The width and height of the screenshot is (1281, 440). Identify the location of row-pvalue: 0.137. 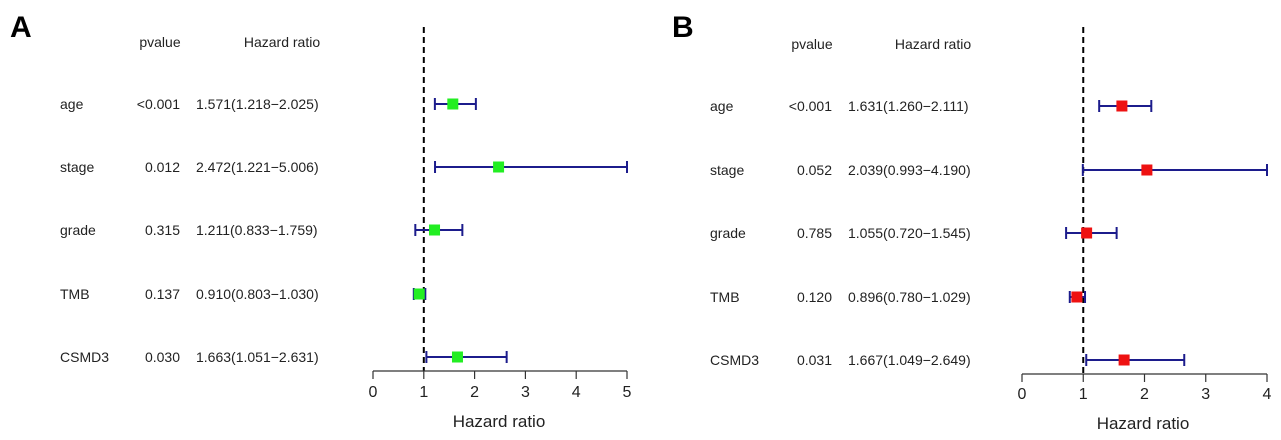
(162, 294).